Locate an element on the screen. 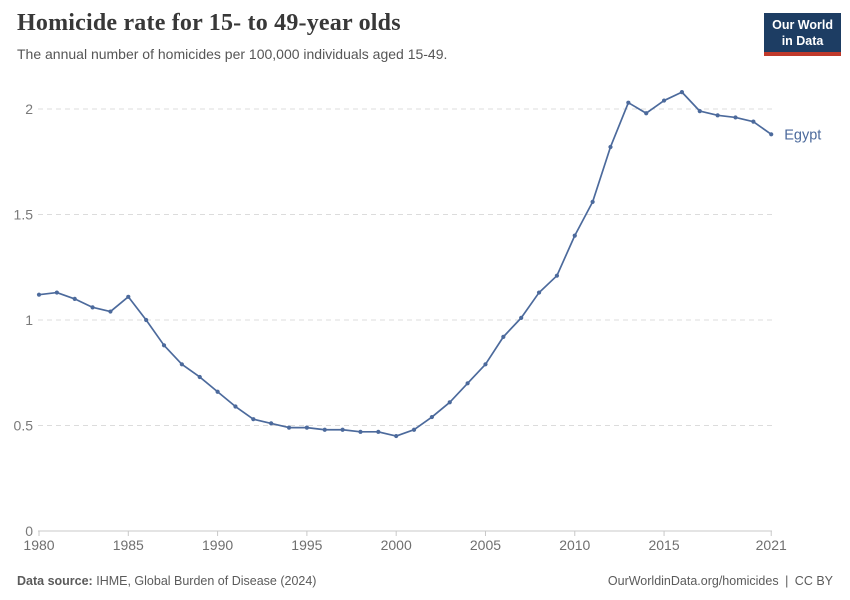  y-axis-tick-label: 1 is located at coordinates (29, 320).